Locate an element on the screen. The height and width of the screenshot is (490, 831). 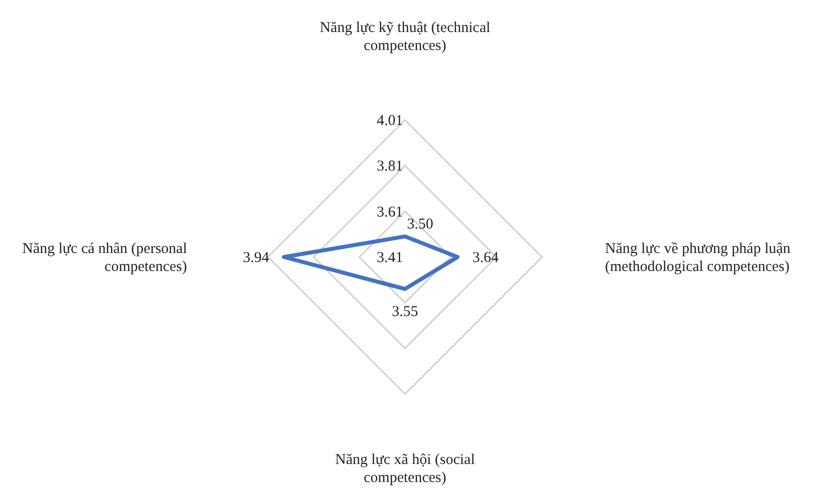
y-tick-label: 3.61 is located at coordinates (389, 212).